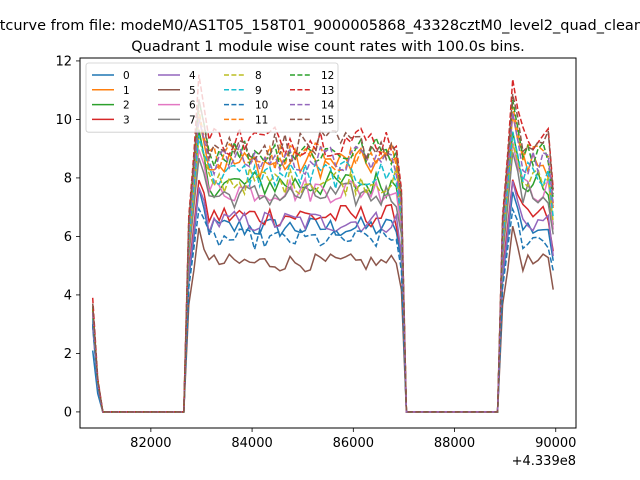  I want to click on legend-box, so click(212, 97).